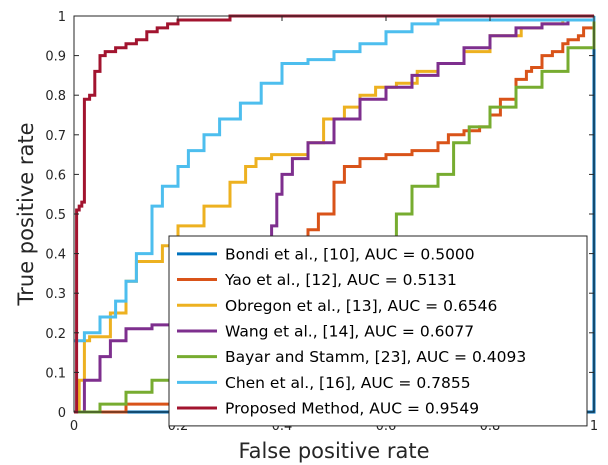 This screenshot has height=465, width=608. I want to click on legend-label-1: Bondi et al., [10], AUC = 0.5000, so click(350, 254).